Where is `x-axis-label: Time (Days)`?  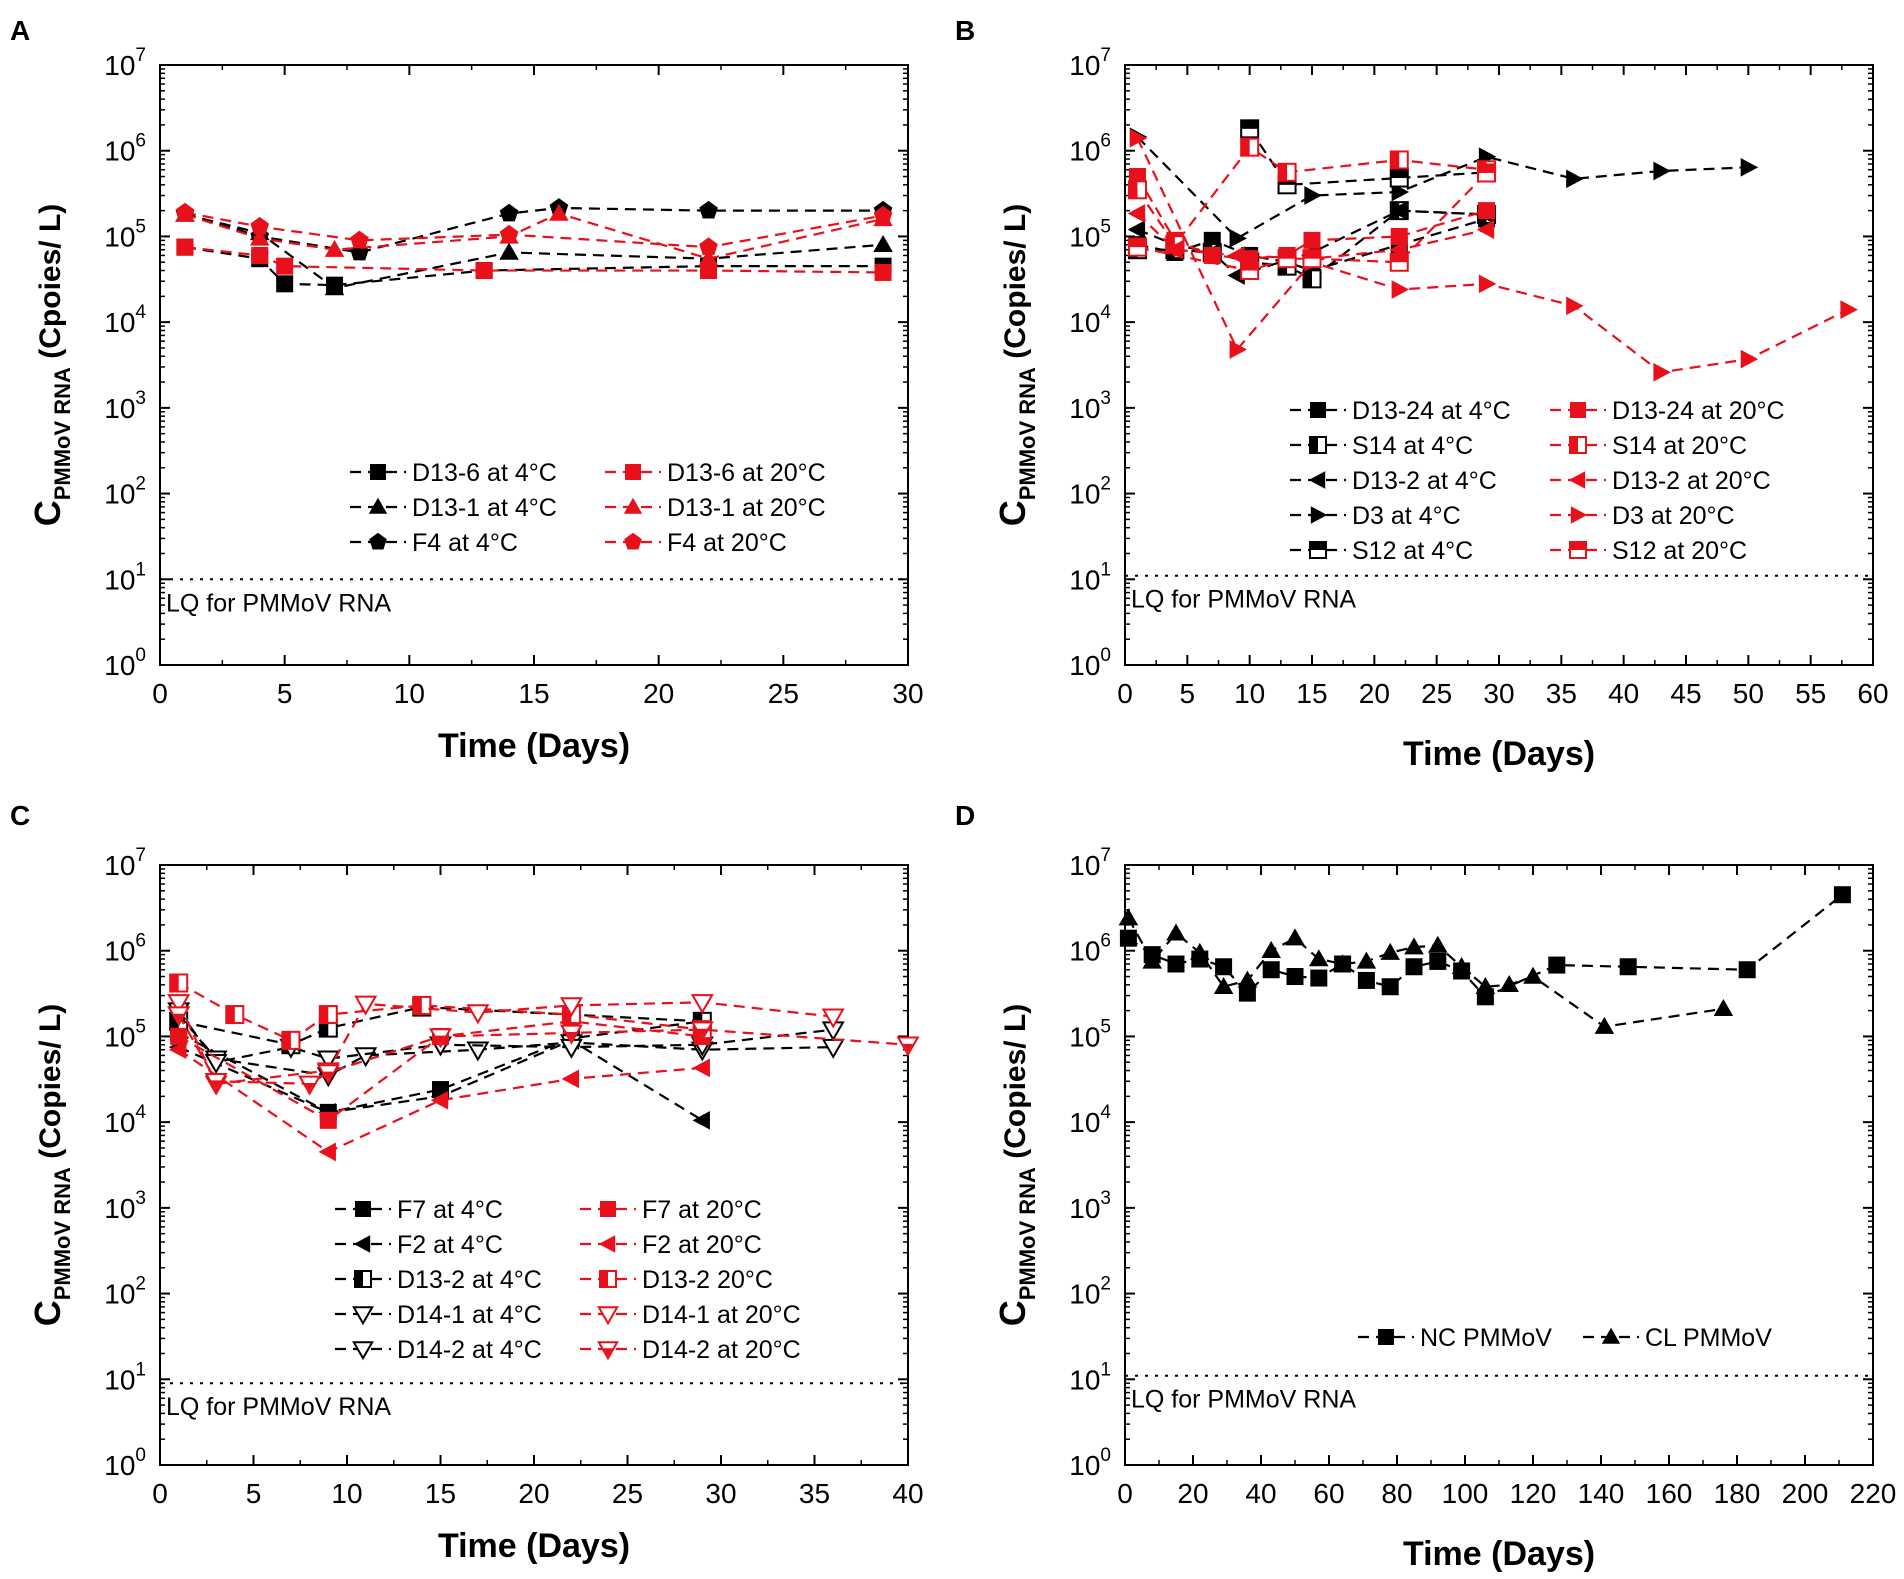
x-axis-label: Time (Days) is located at coordinates (534, 746).